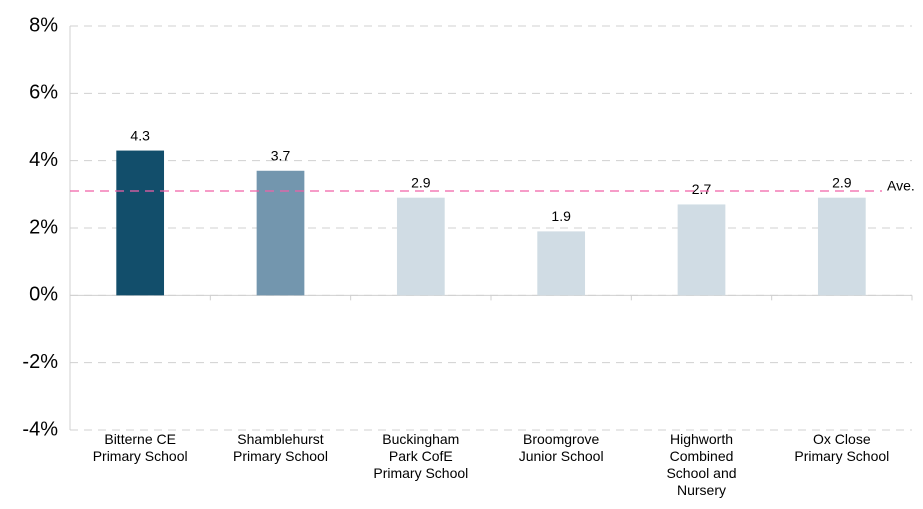  Describe the element at coordinates (281, 155) in the screenshot. I see `value-label: 3.7` at that location.